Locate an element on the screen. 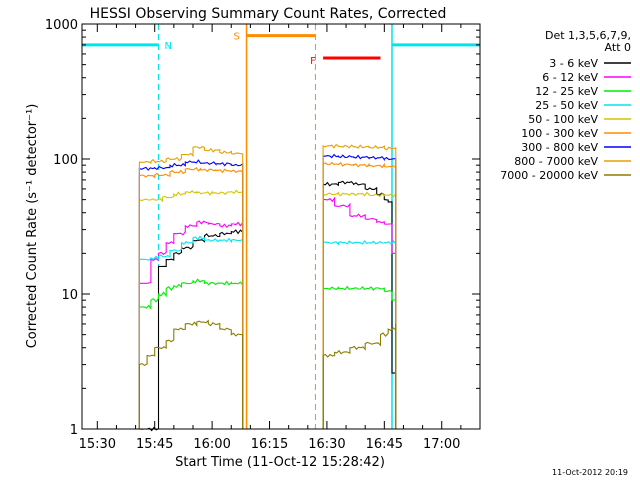  legend-label: 50 - 100 keV is located at coordinates (563, 119).